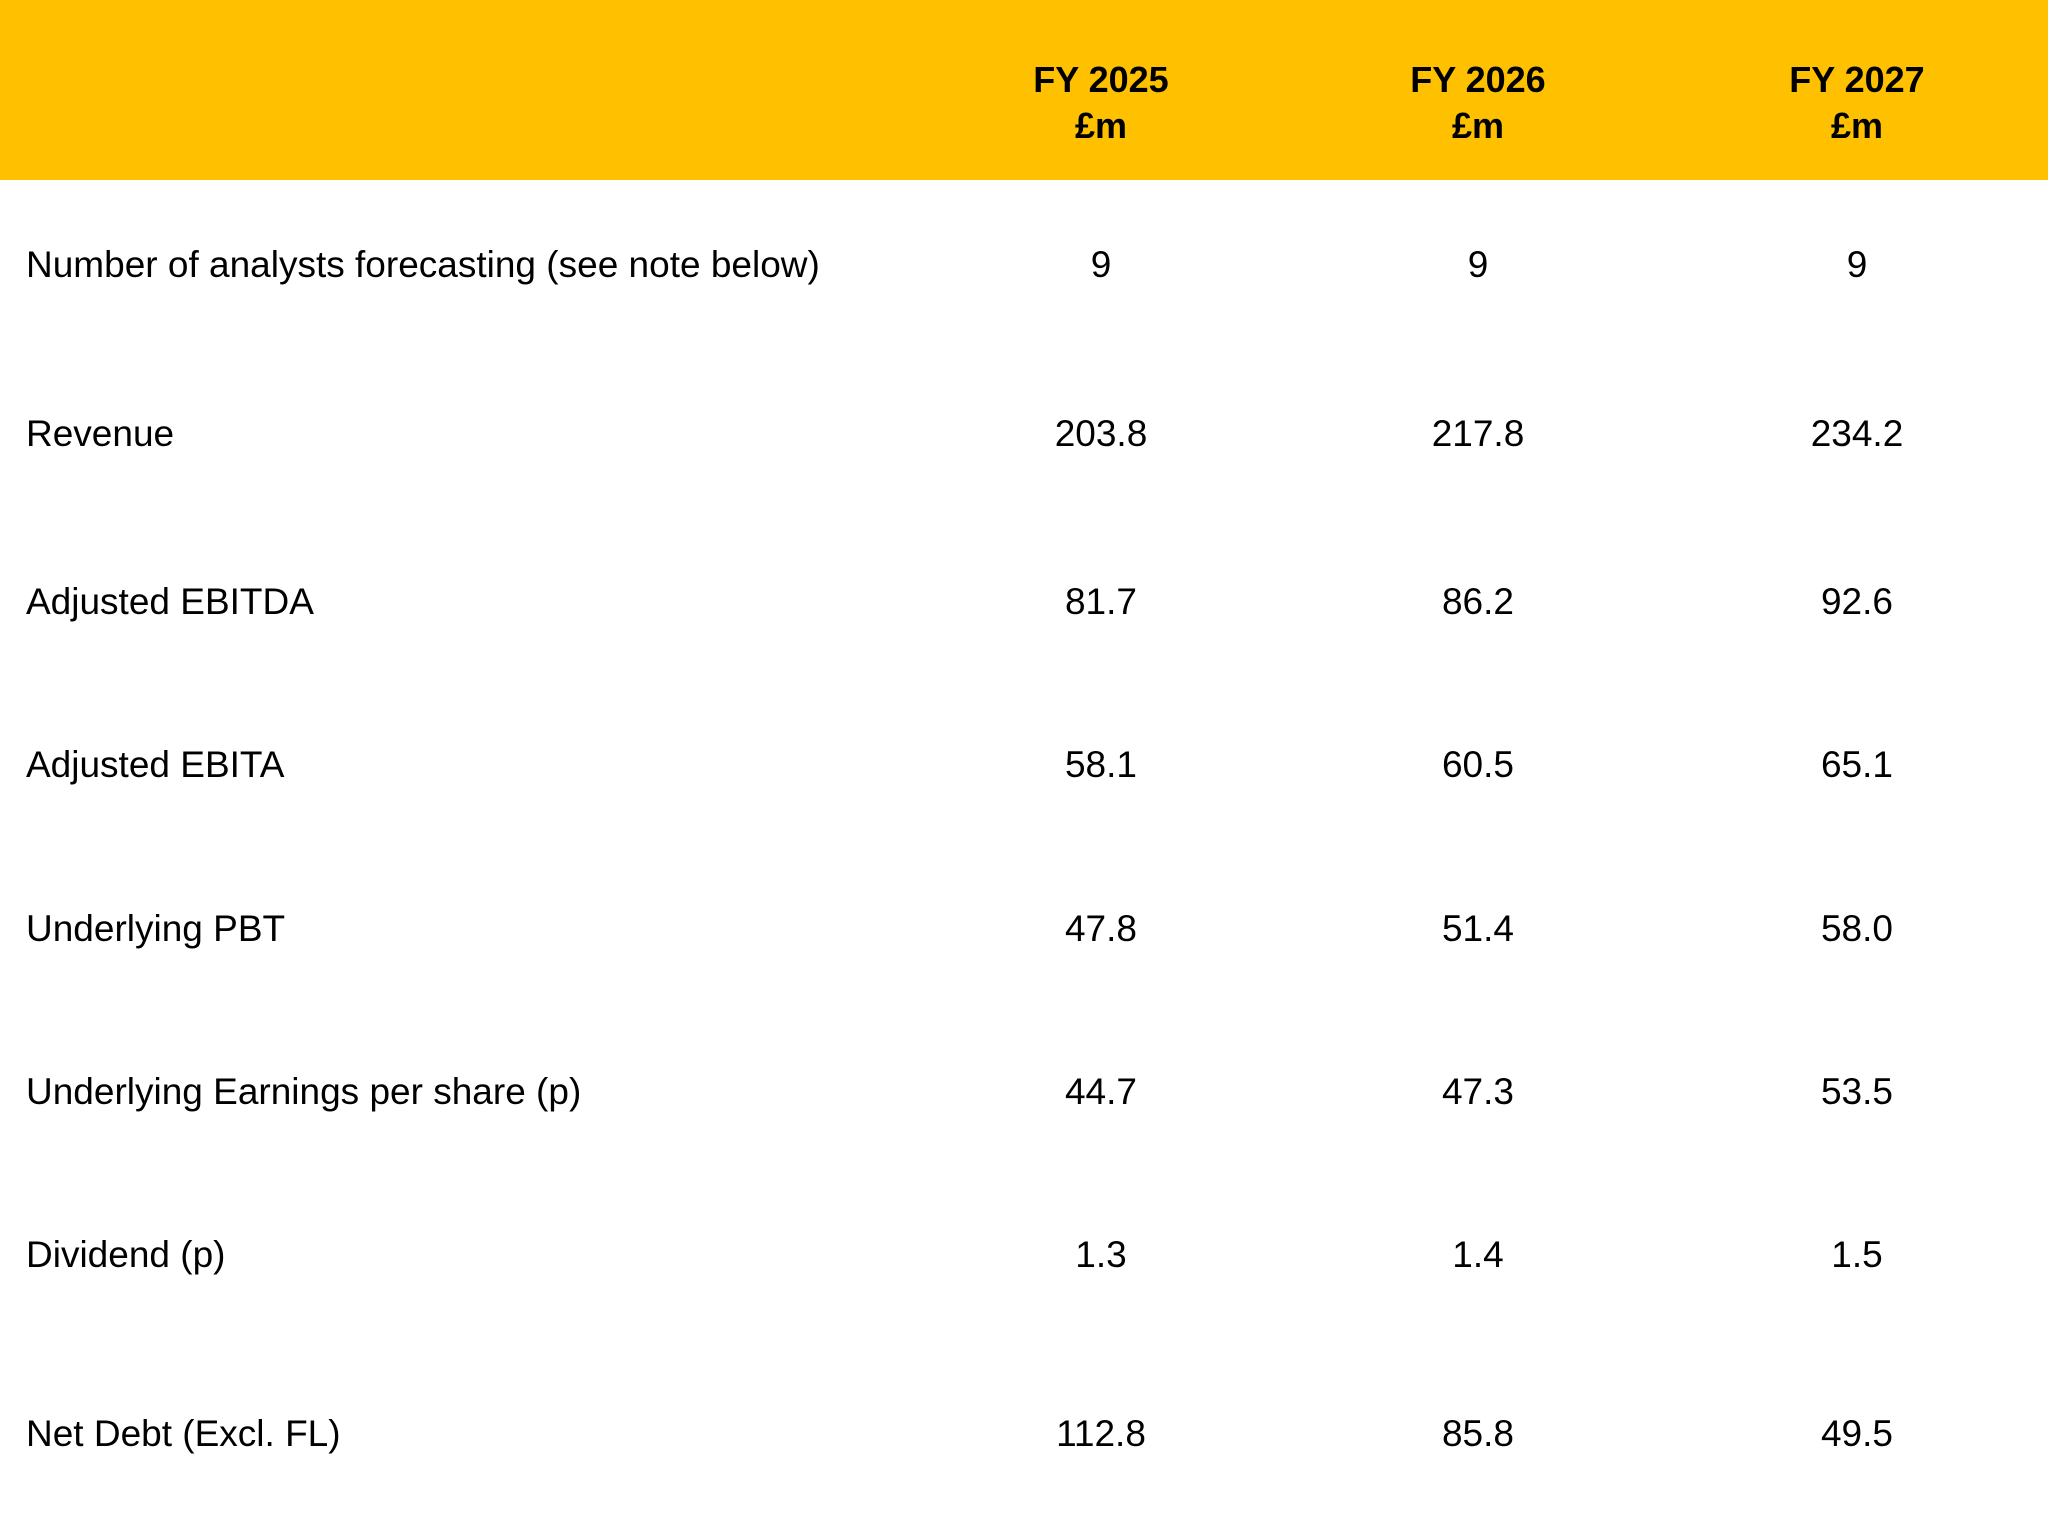 This screenshot has width=2048, height=1531. What do you see at coordinates (1477, 601) in the screenshot?
I see `cell-value: 86.2` at bounding box center [1477, 601].